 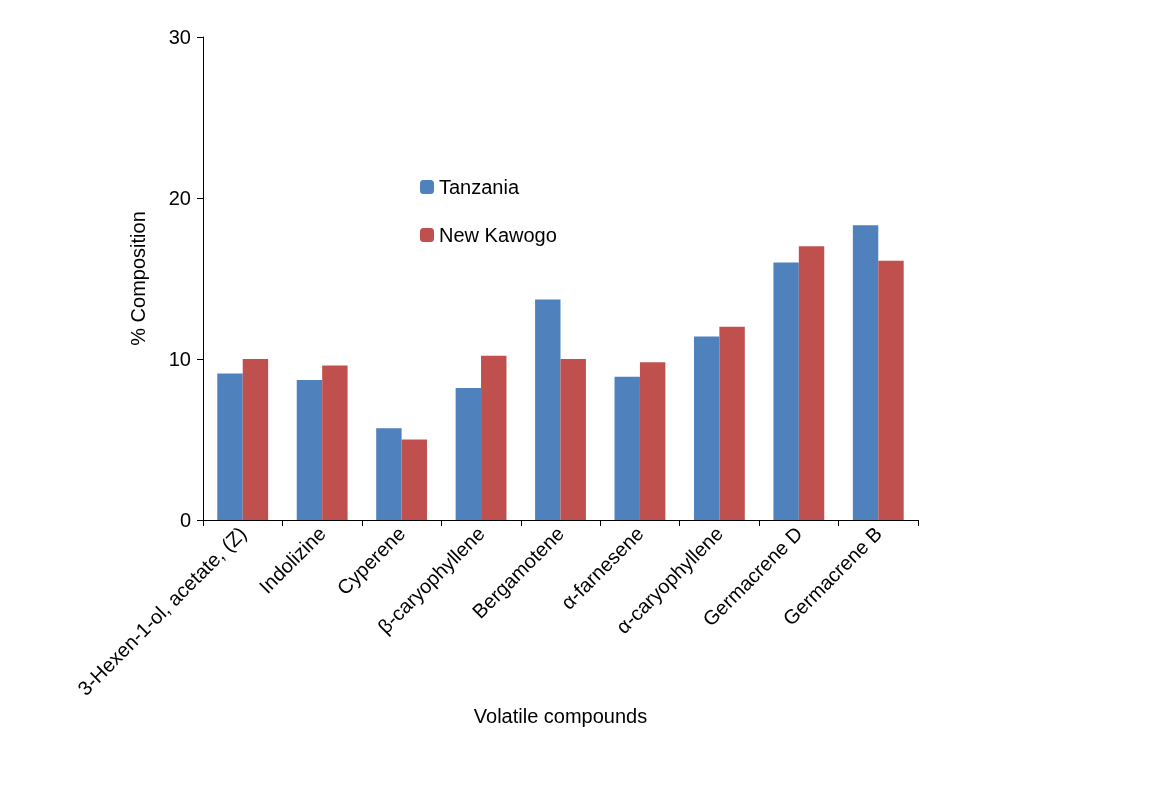 What do you see at coordinates (179, 359) in the screenshot?
I see `y-tick-label: 10` at bounding box center [179, 359].